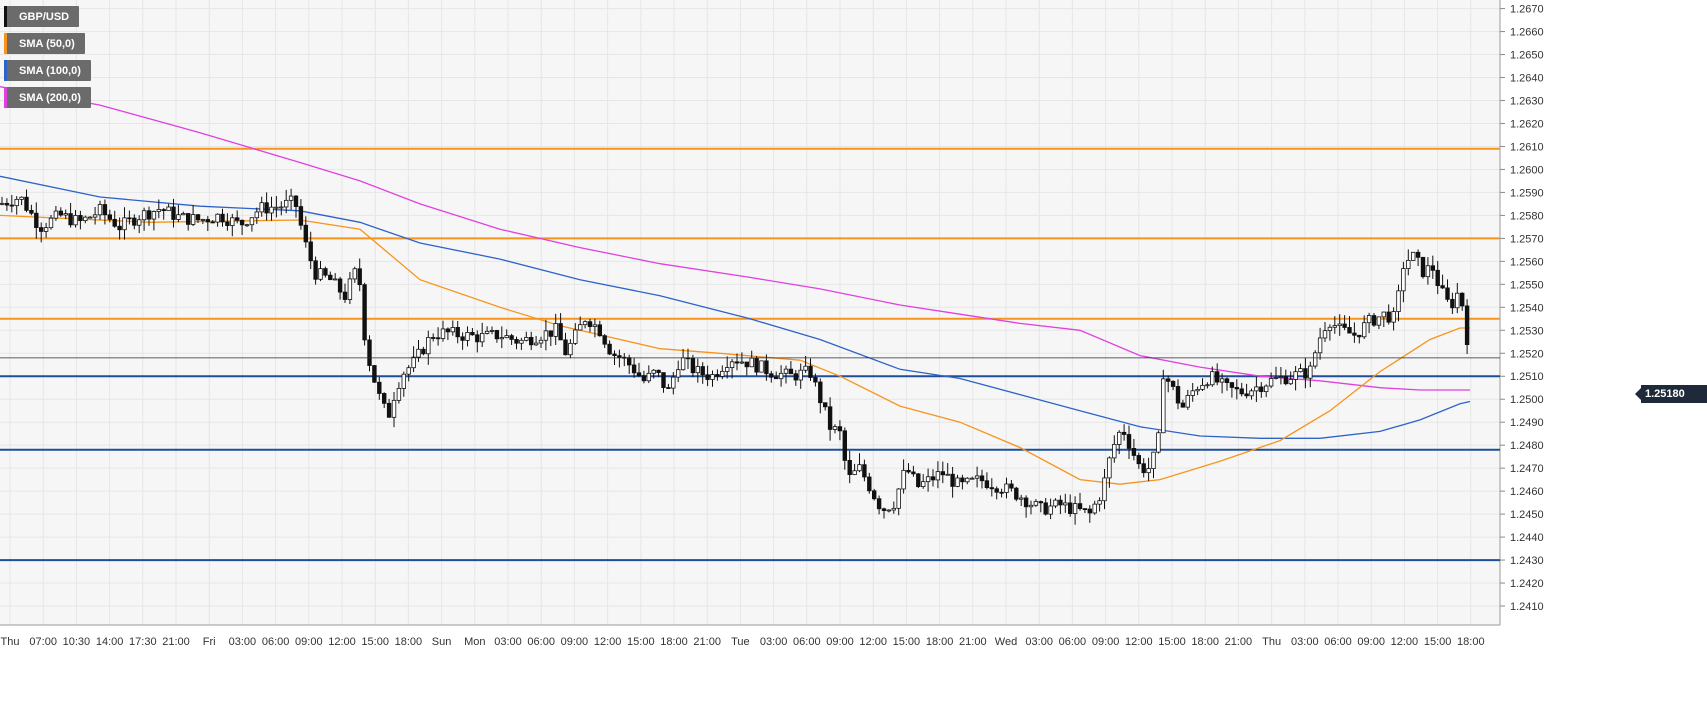 This screenshot has height=712, width=1707. Describe the element at coordinates (1073, 642) in the screenshot. I see `x-tick-label: 06:00` at that location.